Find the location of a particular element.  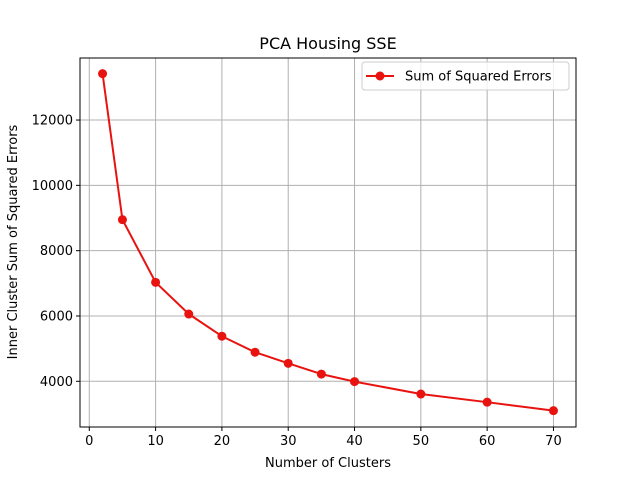

y-tick-label: 8000 is located at coordinates (56, 251).